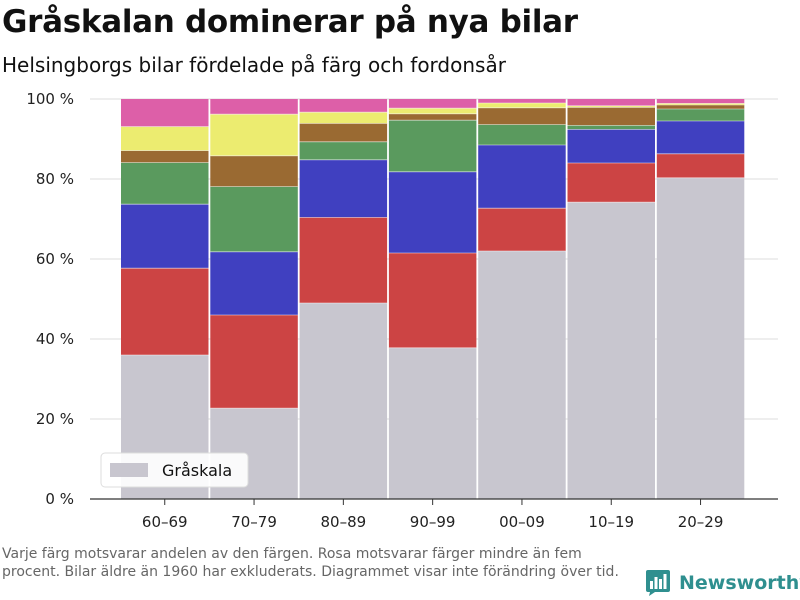 The width and height of the screenshot is (800, 600). Describe the element at coordinates (55, 419) in the screenshot. I see `y-tick-label: 20 %` at that location.